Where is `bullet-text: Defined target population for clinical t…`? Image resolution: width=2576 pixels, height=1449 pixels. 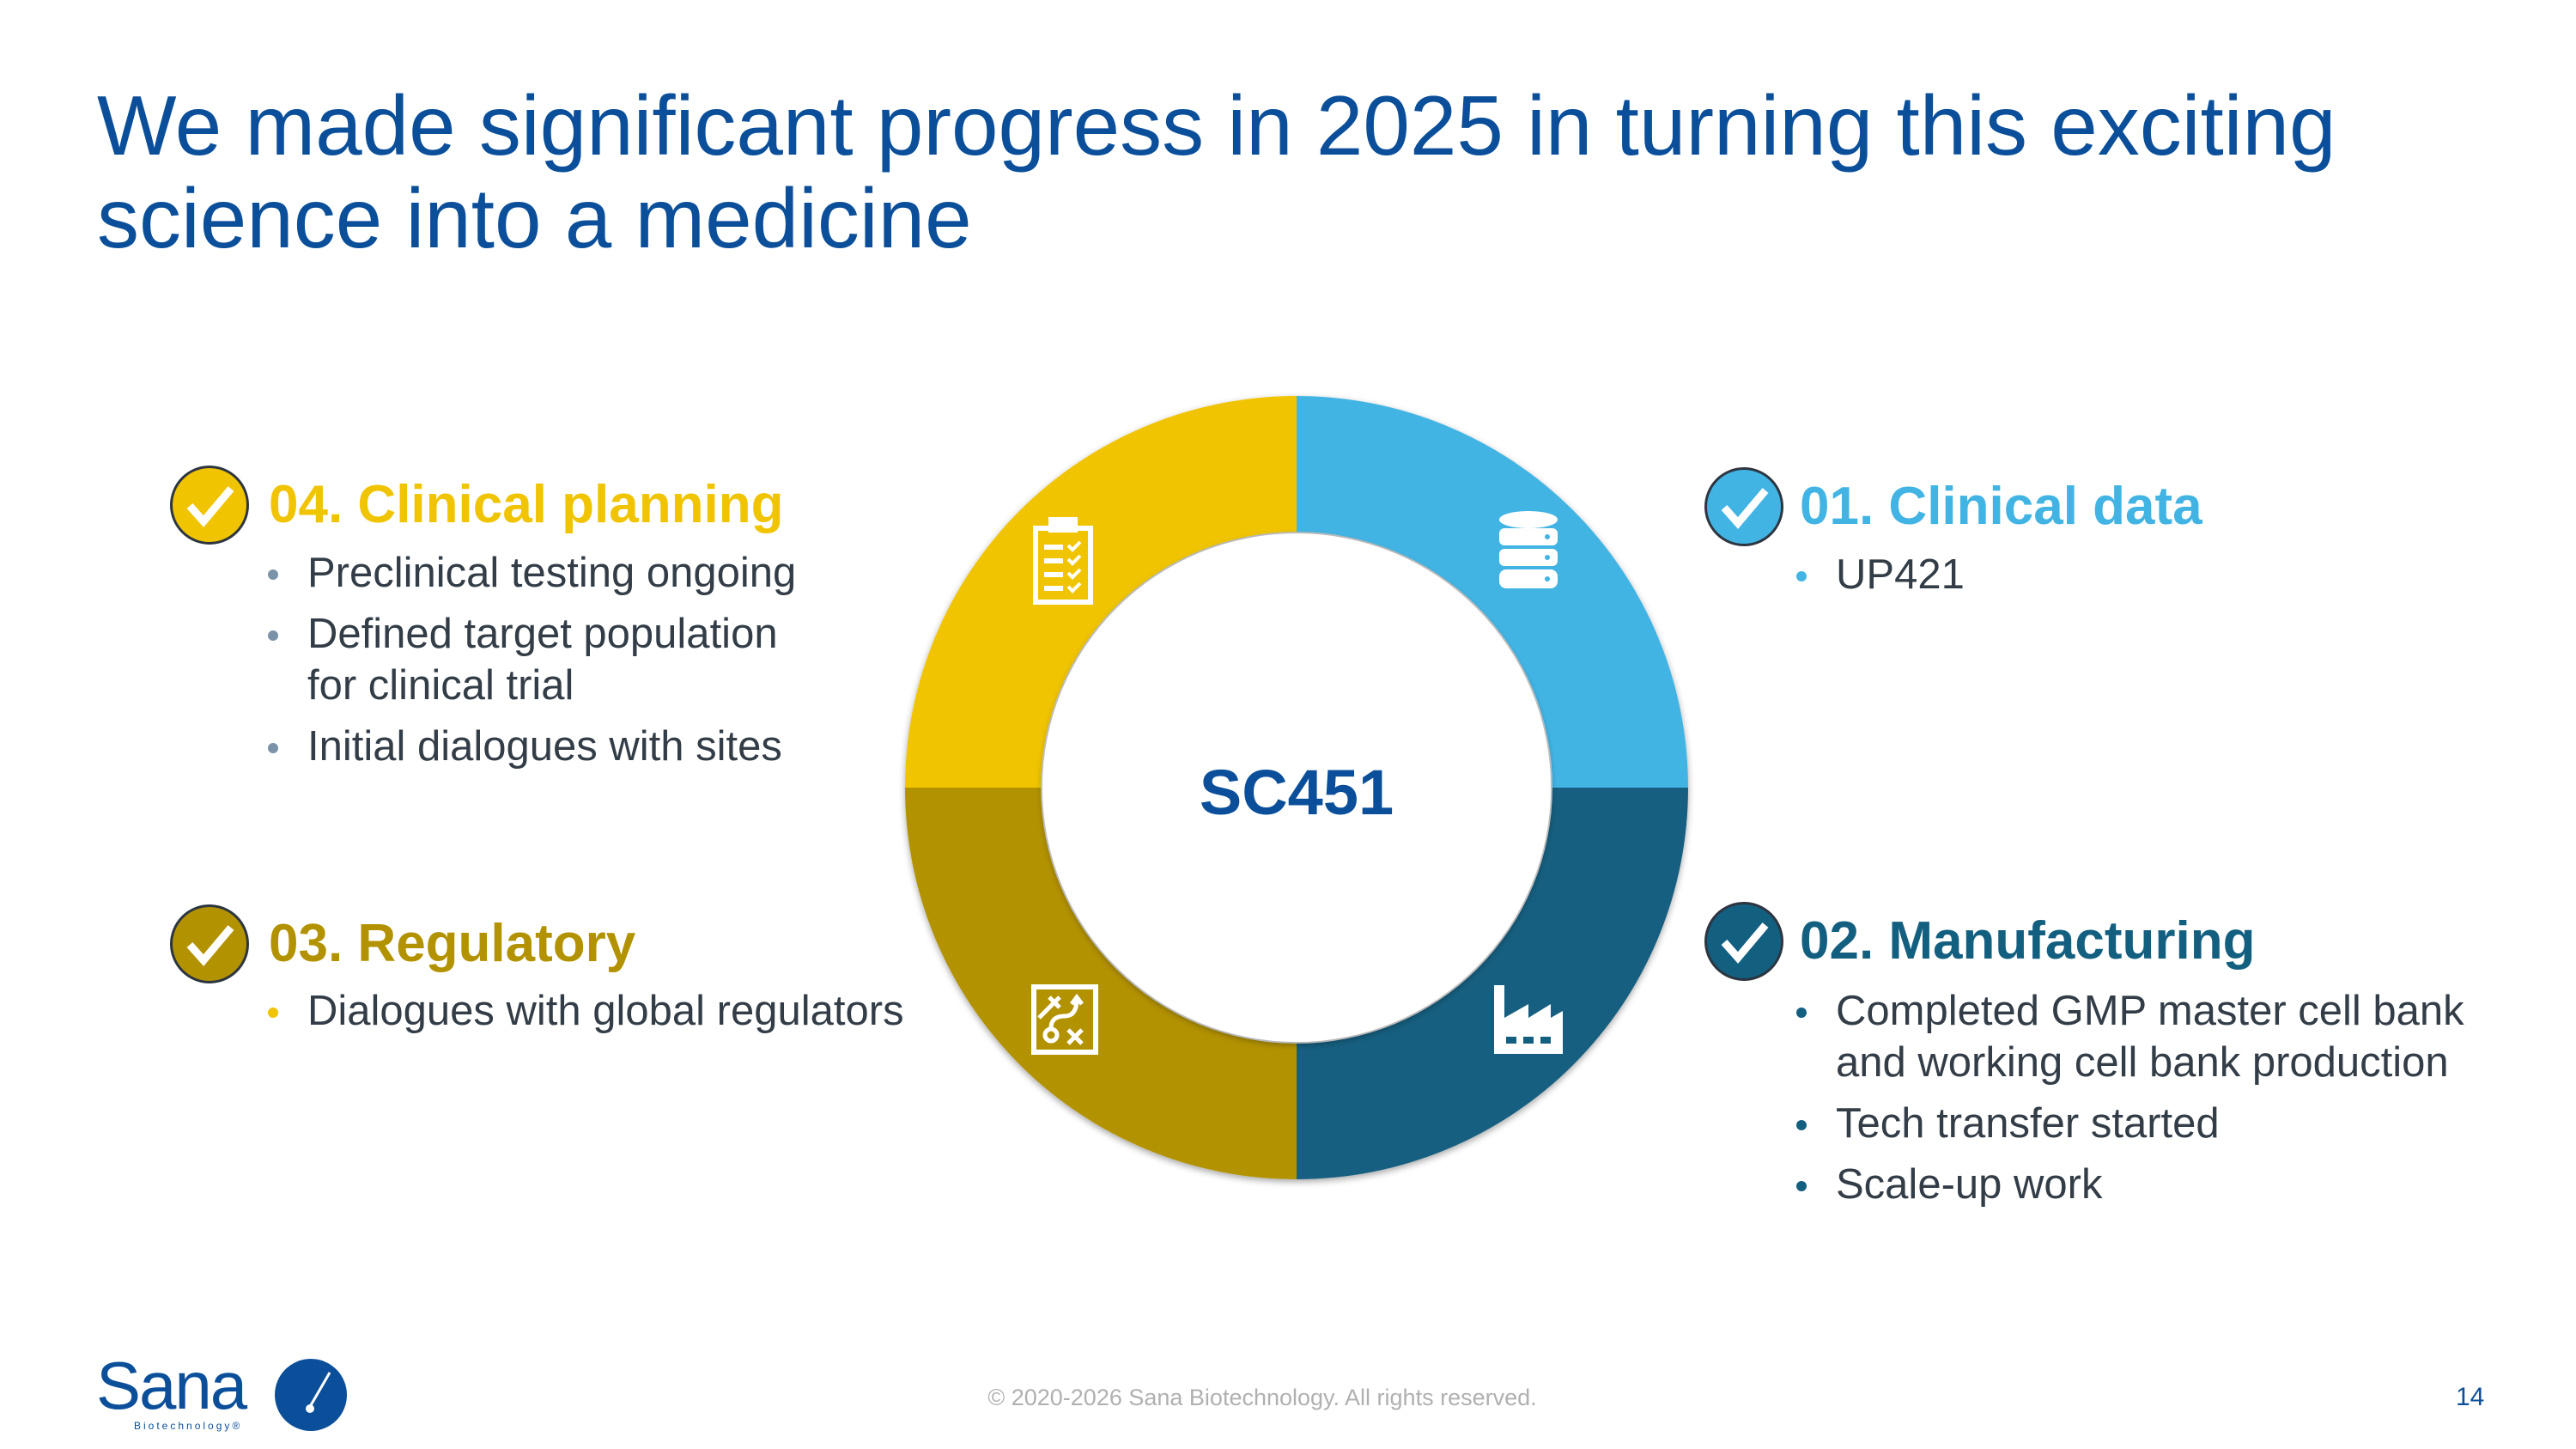
bullet-text: Defined target population for clinical t… is located at coordinates (543, 660).